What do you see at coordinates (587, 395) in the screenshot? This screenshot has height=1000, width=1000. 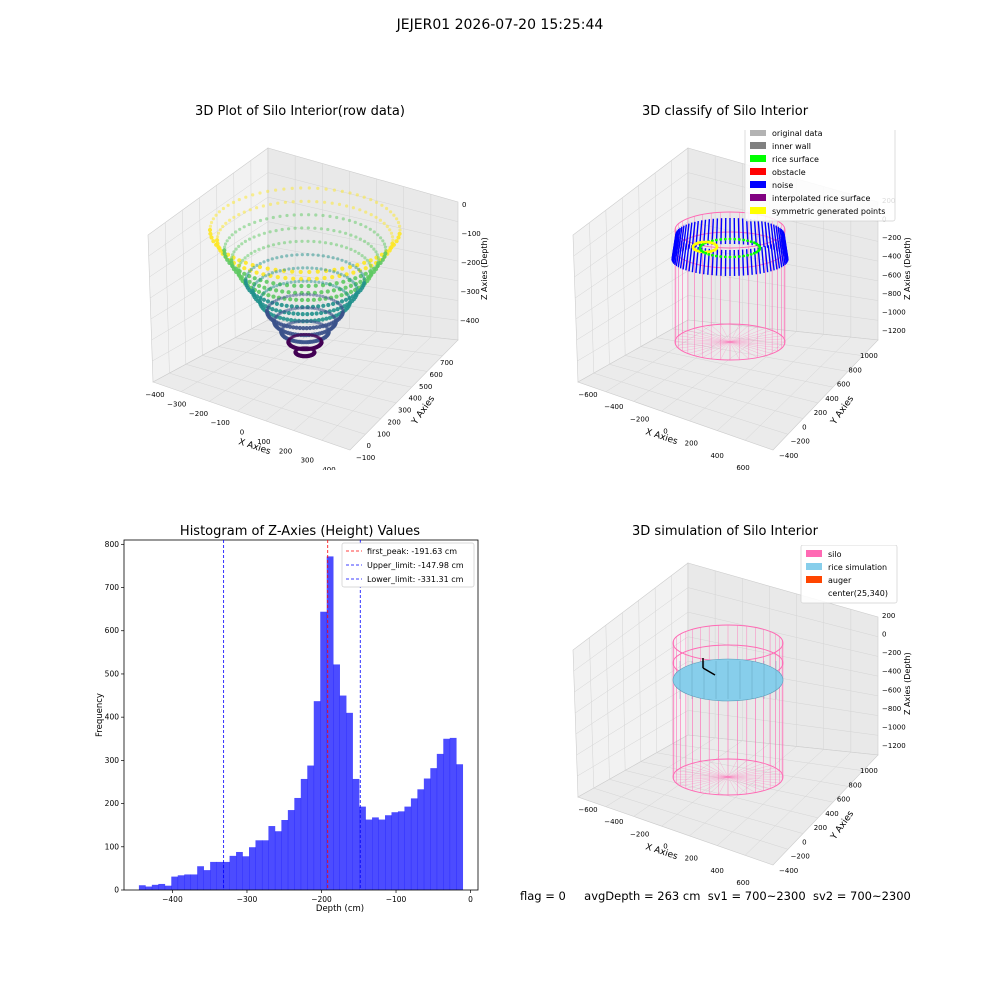 I see `x-tick-label: −600` at bounding box center [587, 395].